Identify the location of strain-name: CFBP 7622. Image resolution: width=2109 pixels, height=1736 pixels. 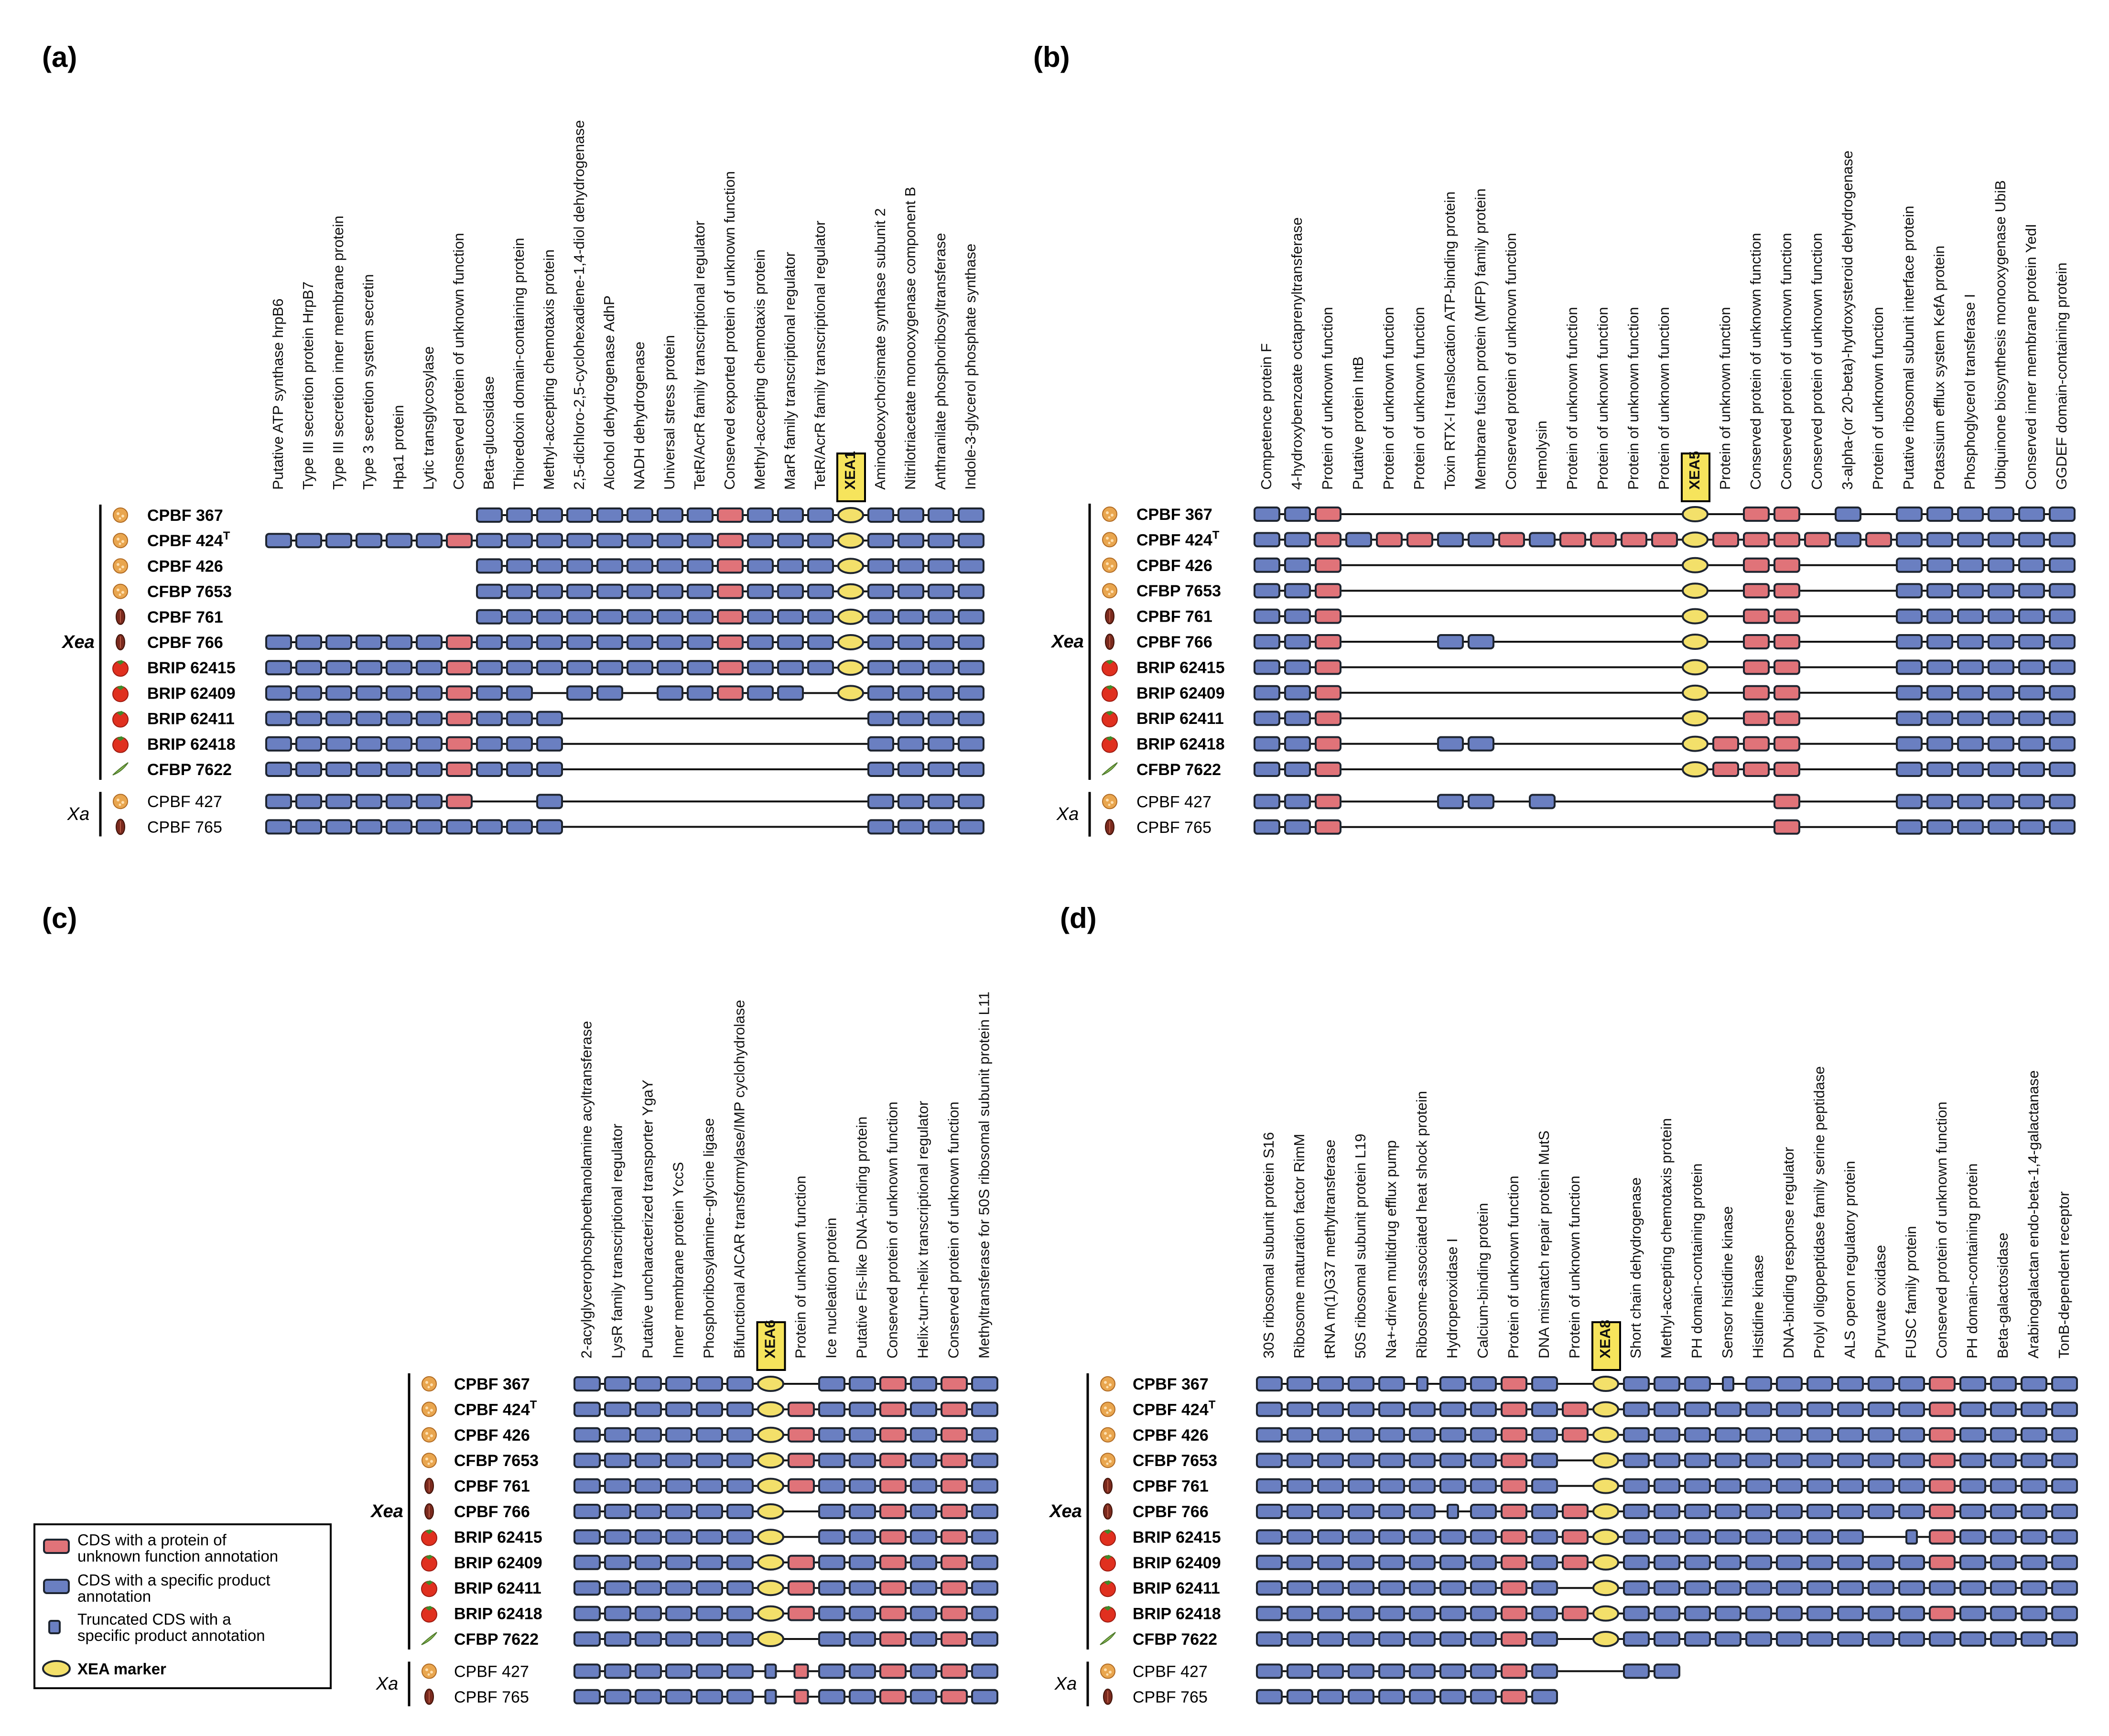
(1175, 1639).